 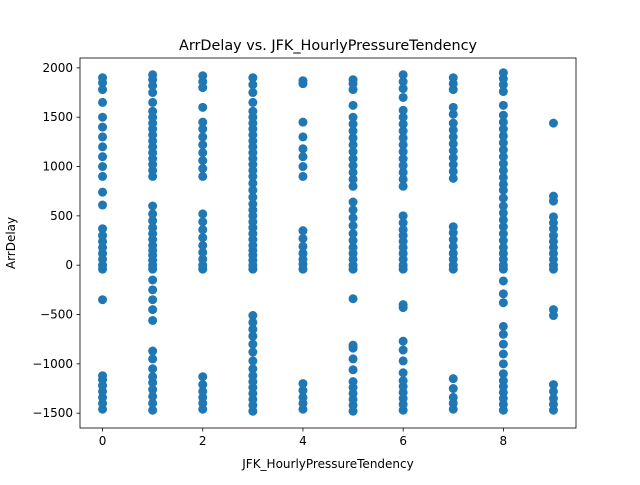 What do you see at coordinates (303, 441) in the screenshot?
I see `x-tick-label: 4` at bounding box center [303, 441].